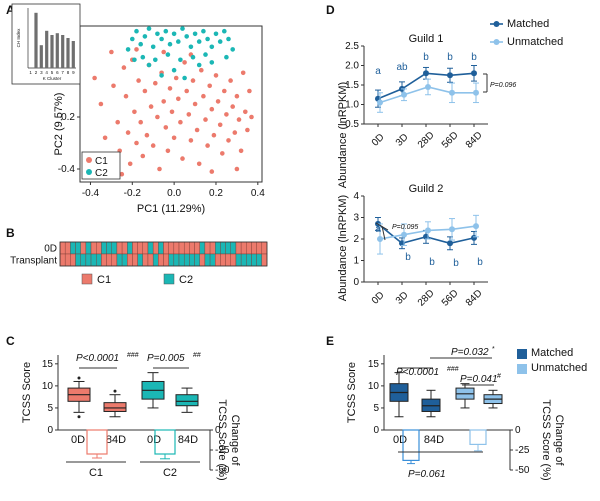  Describe the element at coordinates (59, 124) in the screenshot. I see `y-axis-title: PC2 (9.57%)` at that location.